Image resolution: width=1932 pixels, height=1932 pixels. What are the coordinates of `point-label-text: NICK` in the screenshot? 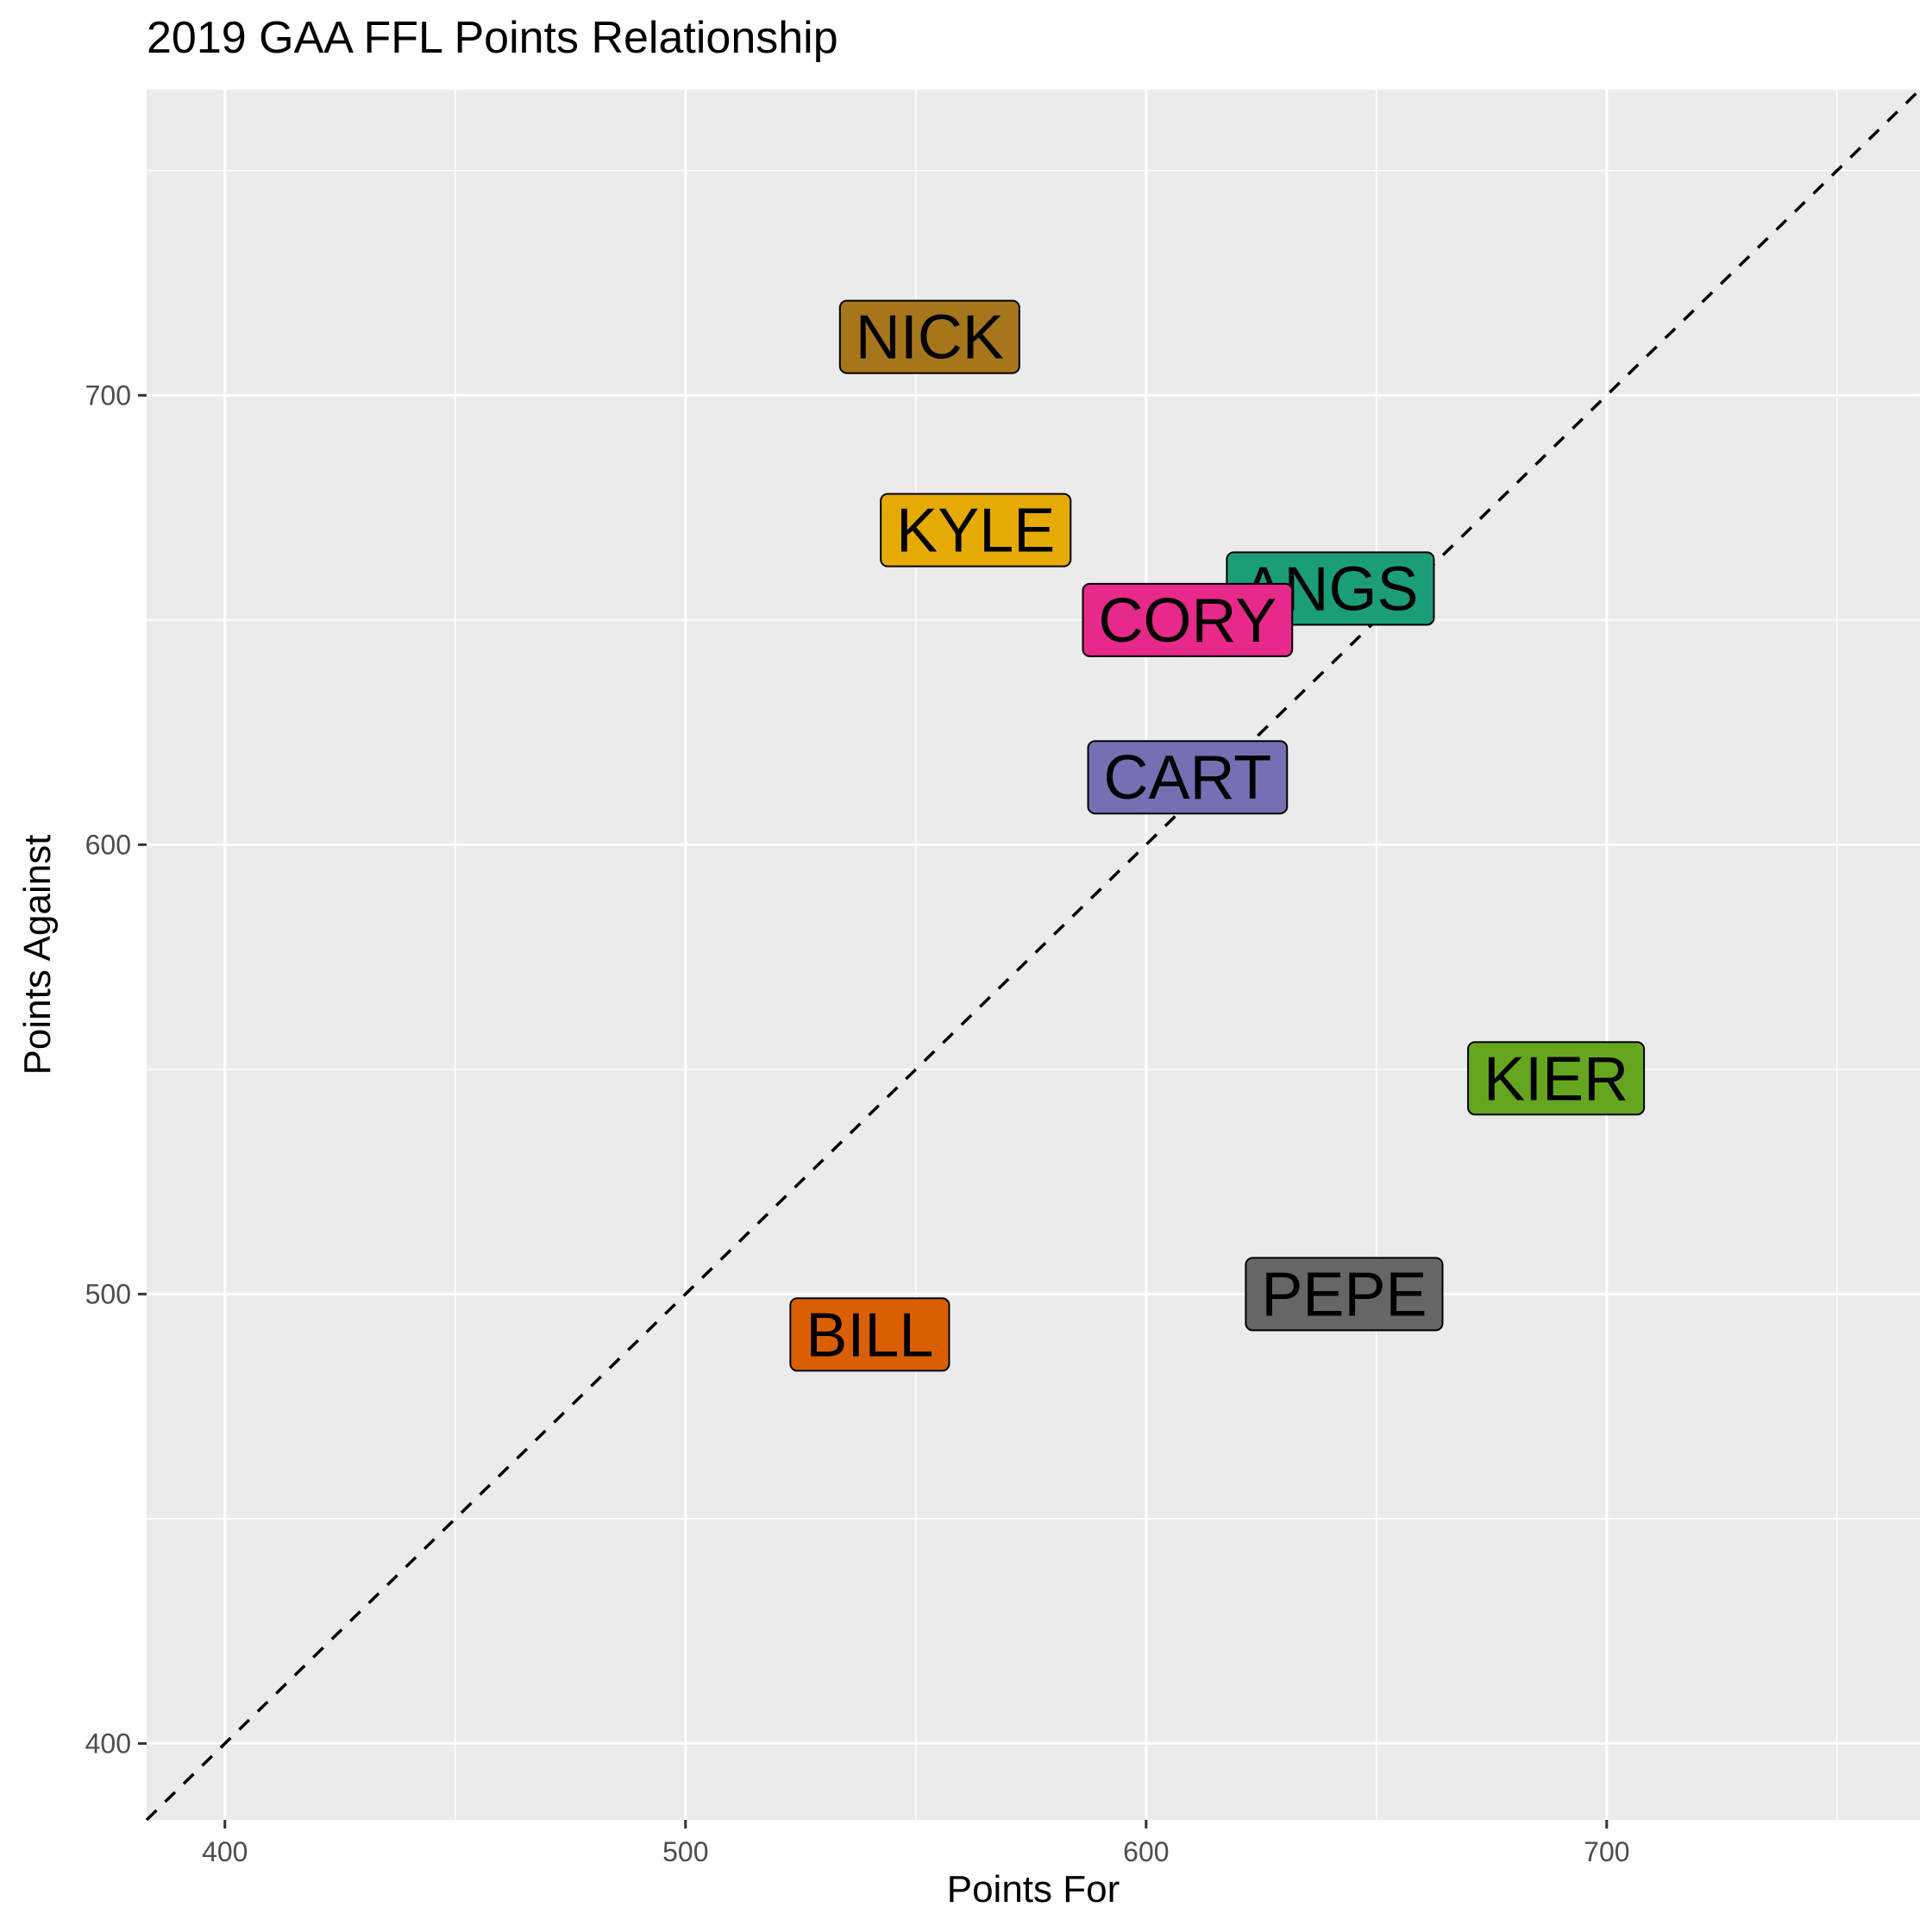 It's located at (930, 339).